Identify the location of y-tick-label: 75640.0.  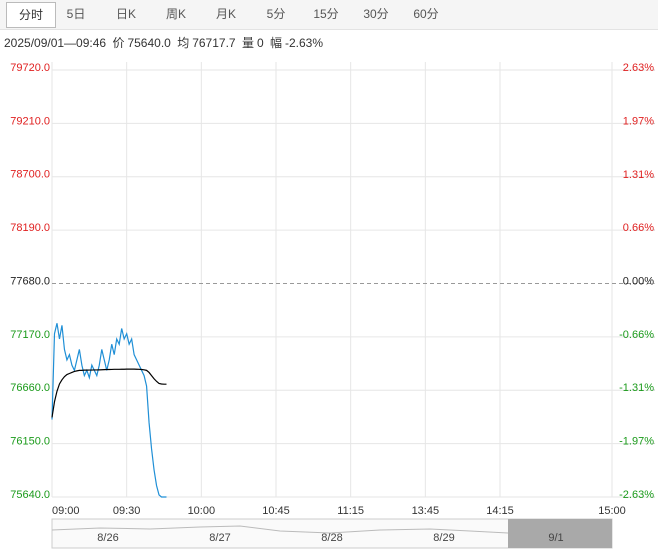
(30, 495).